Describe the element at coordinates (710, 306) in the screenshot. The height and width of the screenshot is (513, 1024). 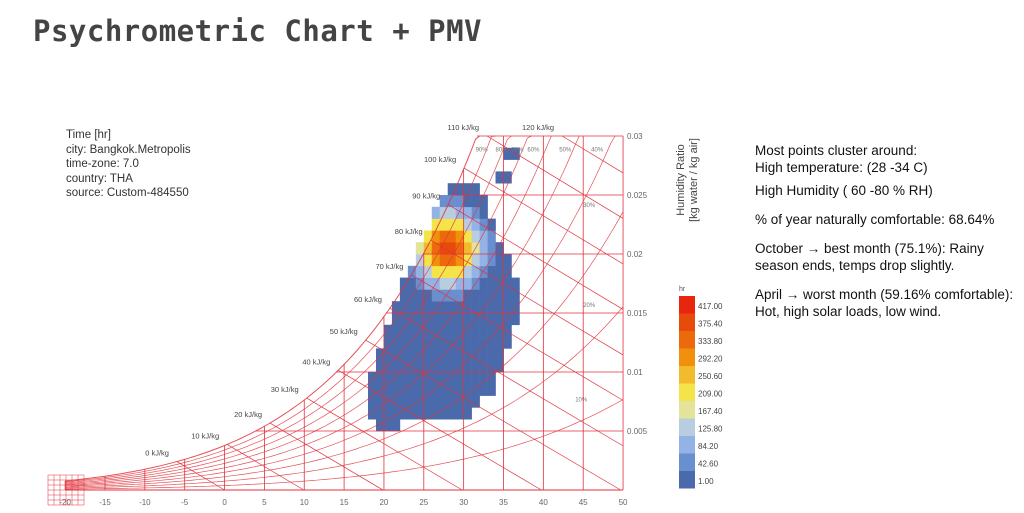
I see `legend-label: 417.00` at that location.